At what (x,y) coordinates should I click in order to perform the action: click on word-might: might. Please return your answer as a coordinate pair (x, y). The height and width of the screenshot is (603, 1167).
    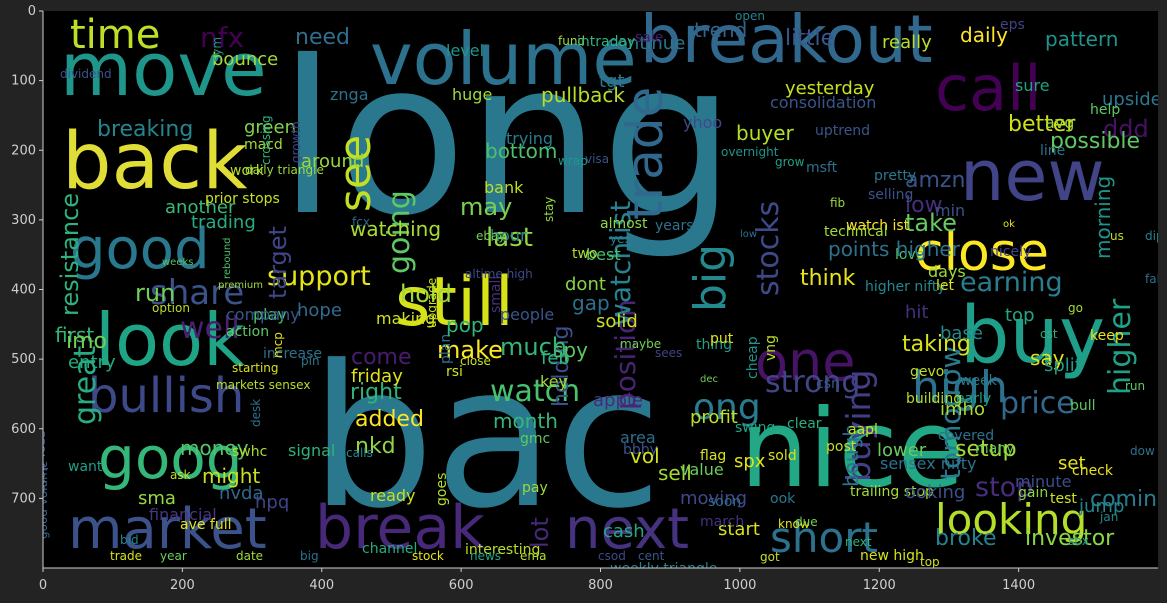
    Looking at the image, I should click on (231, 476).